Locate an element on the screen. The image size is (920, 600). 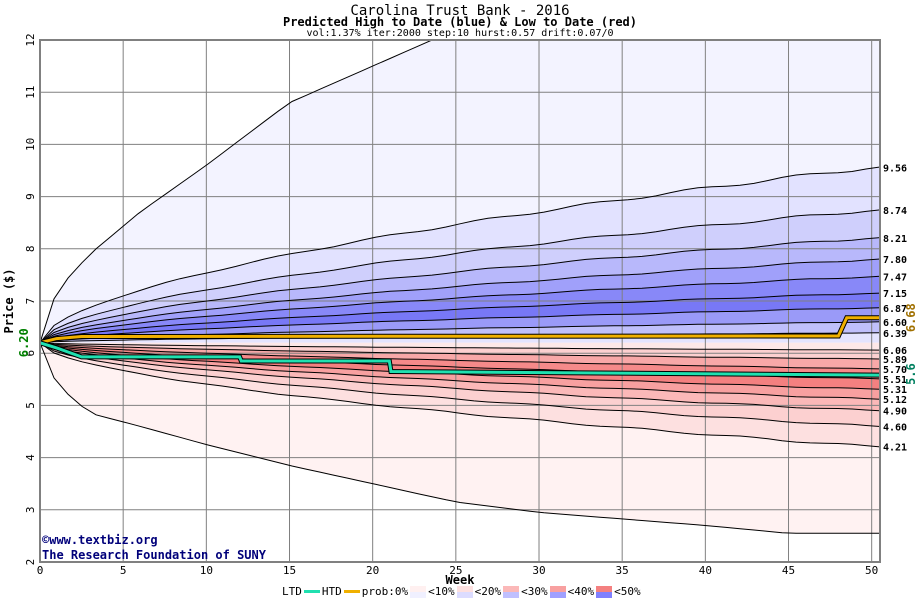
quantile-end-label: 4.21 is located at coordinates (895, 448).